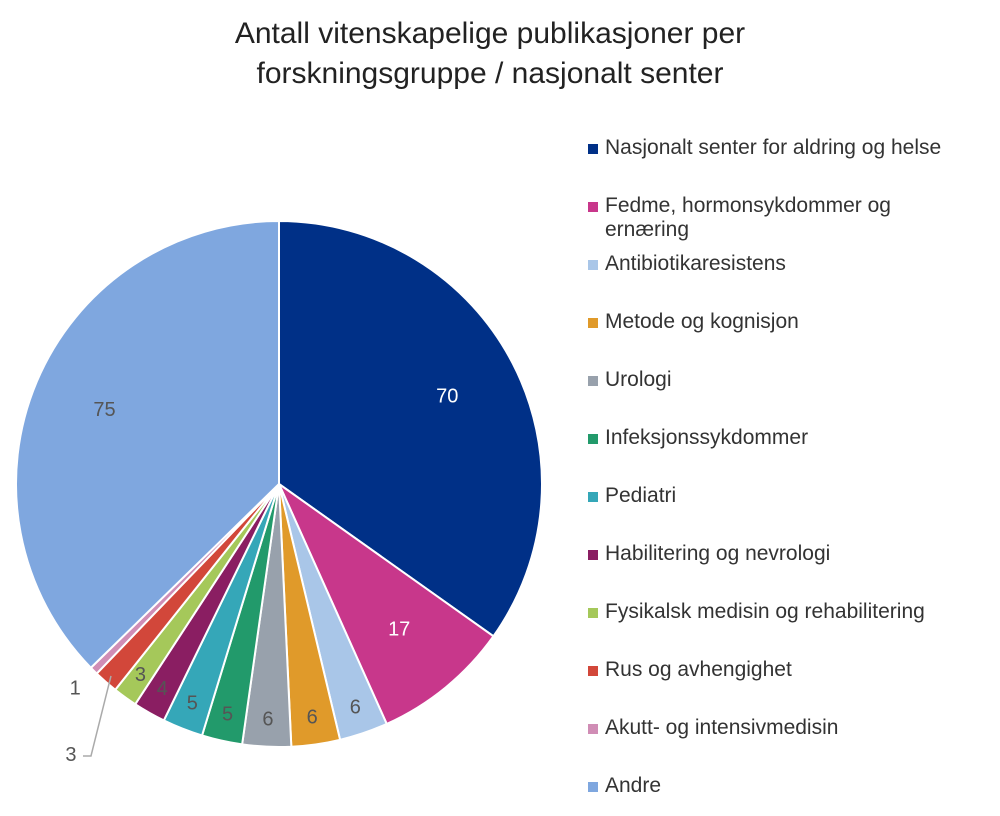 Image resolution: width=1000 pixels, height=816 pixels. What do you see at coordinates (638, 379) in the screenshot?
I see `legend-label: Urologi` at bounding box center [638, 379].